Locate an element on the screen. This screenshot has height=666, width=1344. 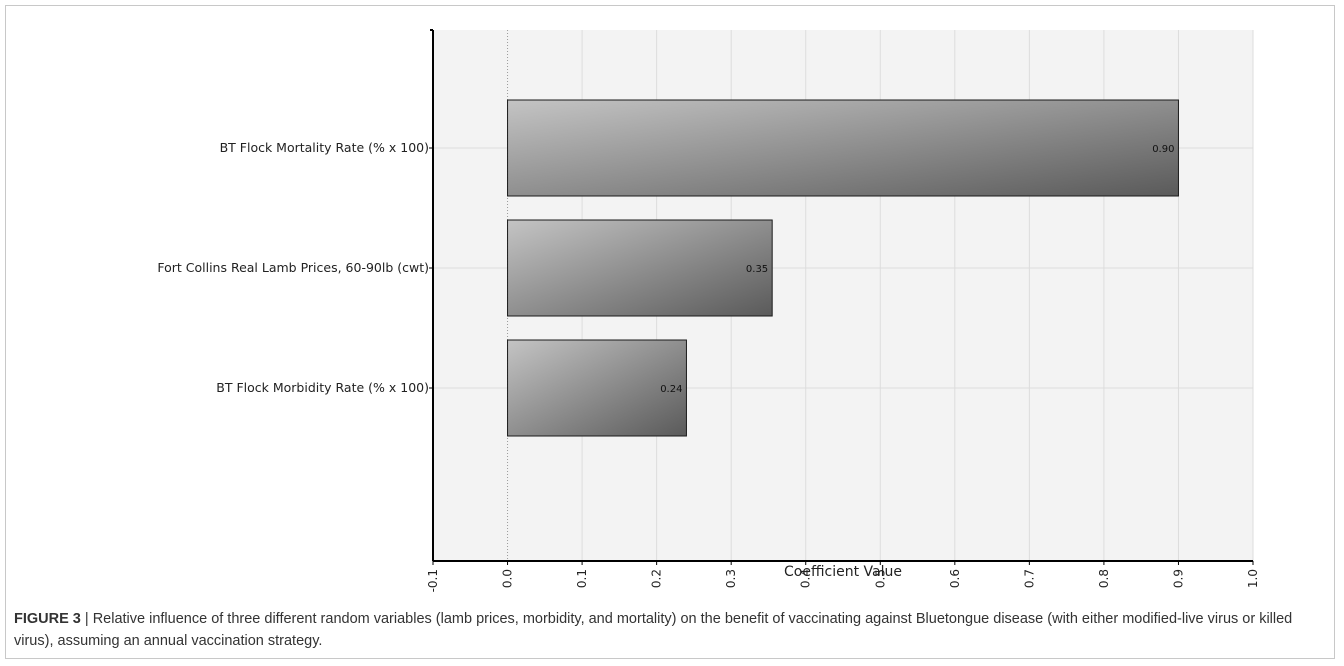
x-tick-label: 0.2 is located at coordinates (657, 578).